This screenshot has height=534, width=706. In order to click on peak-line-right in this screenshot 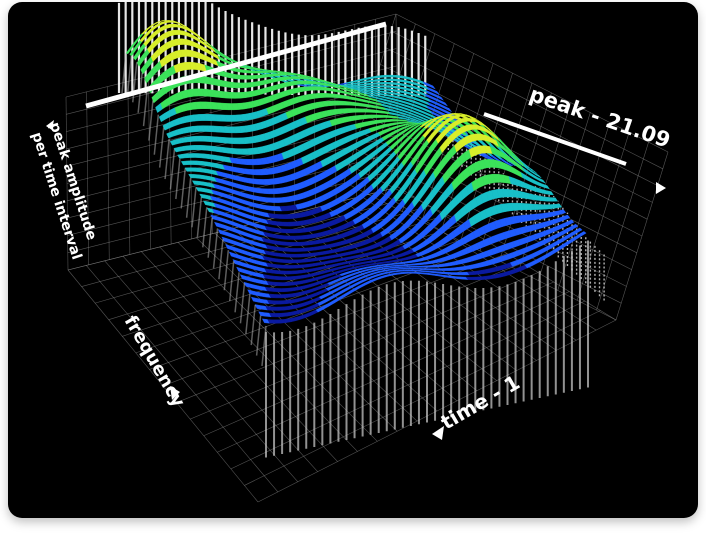, I will do `click(555, 139)`.